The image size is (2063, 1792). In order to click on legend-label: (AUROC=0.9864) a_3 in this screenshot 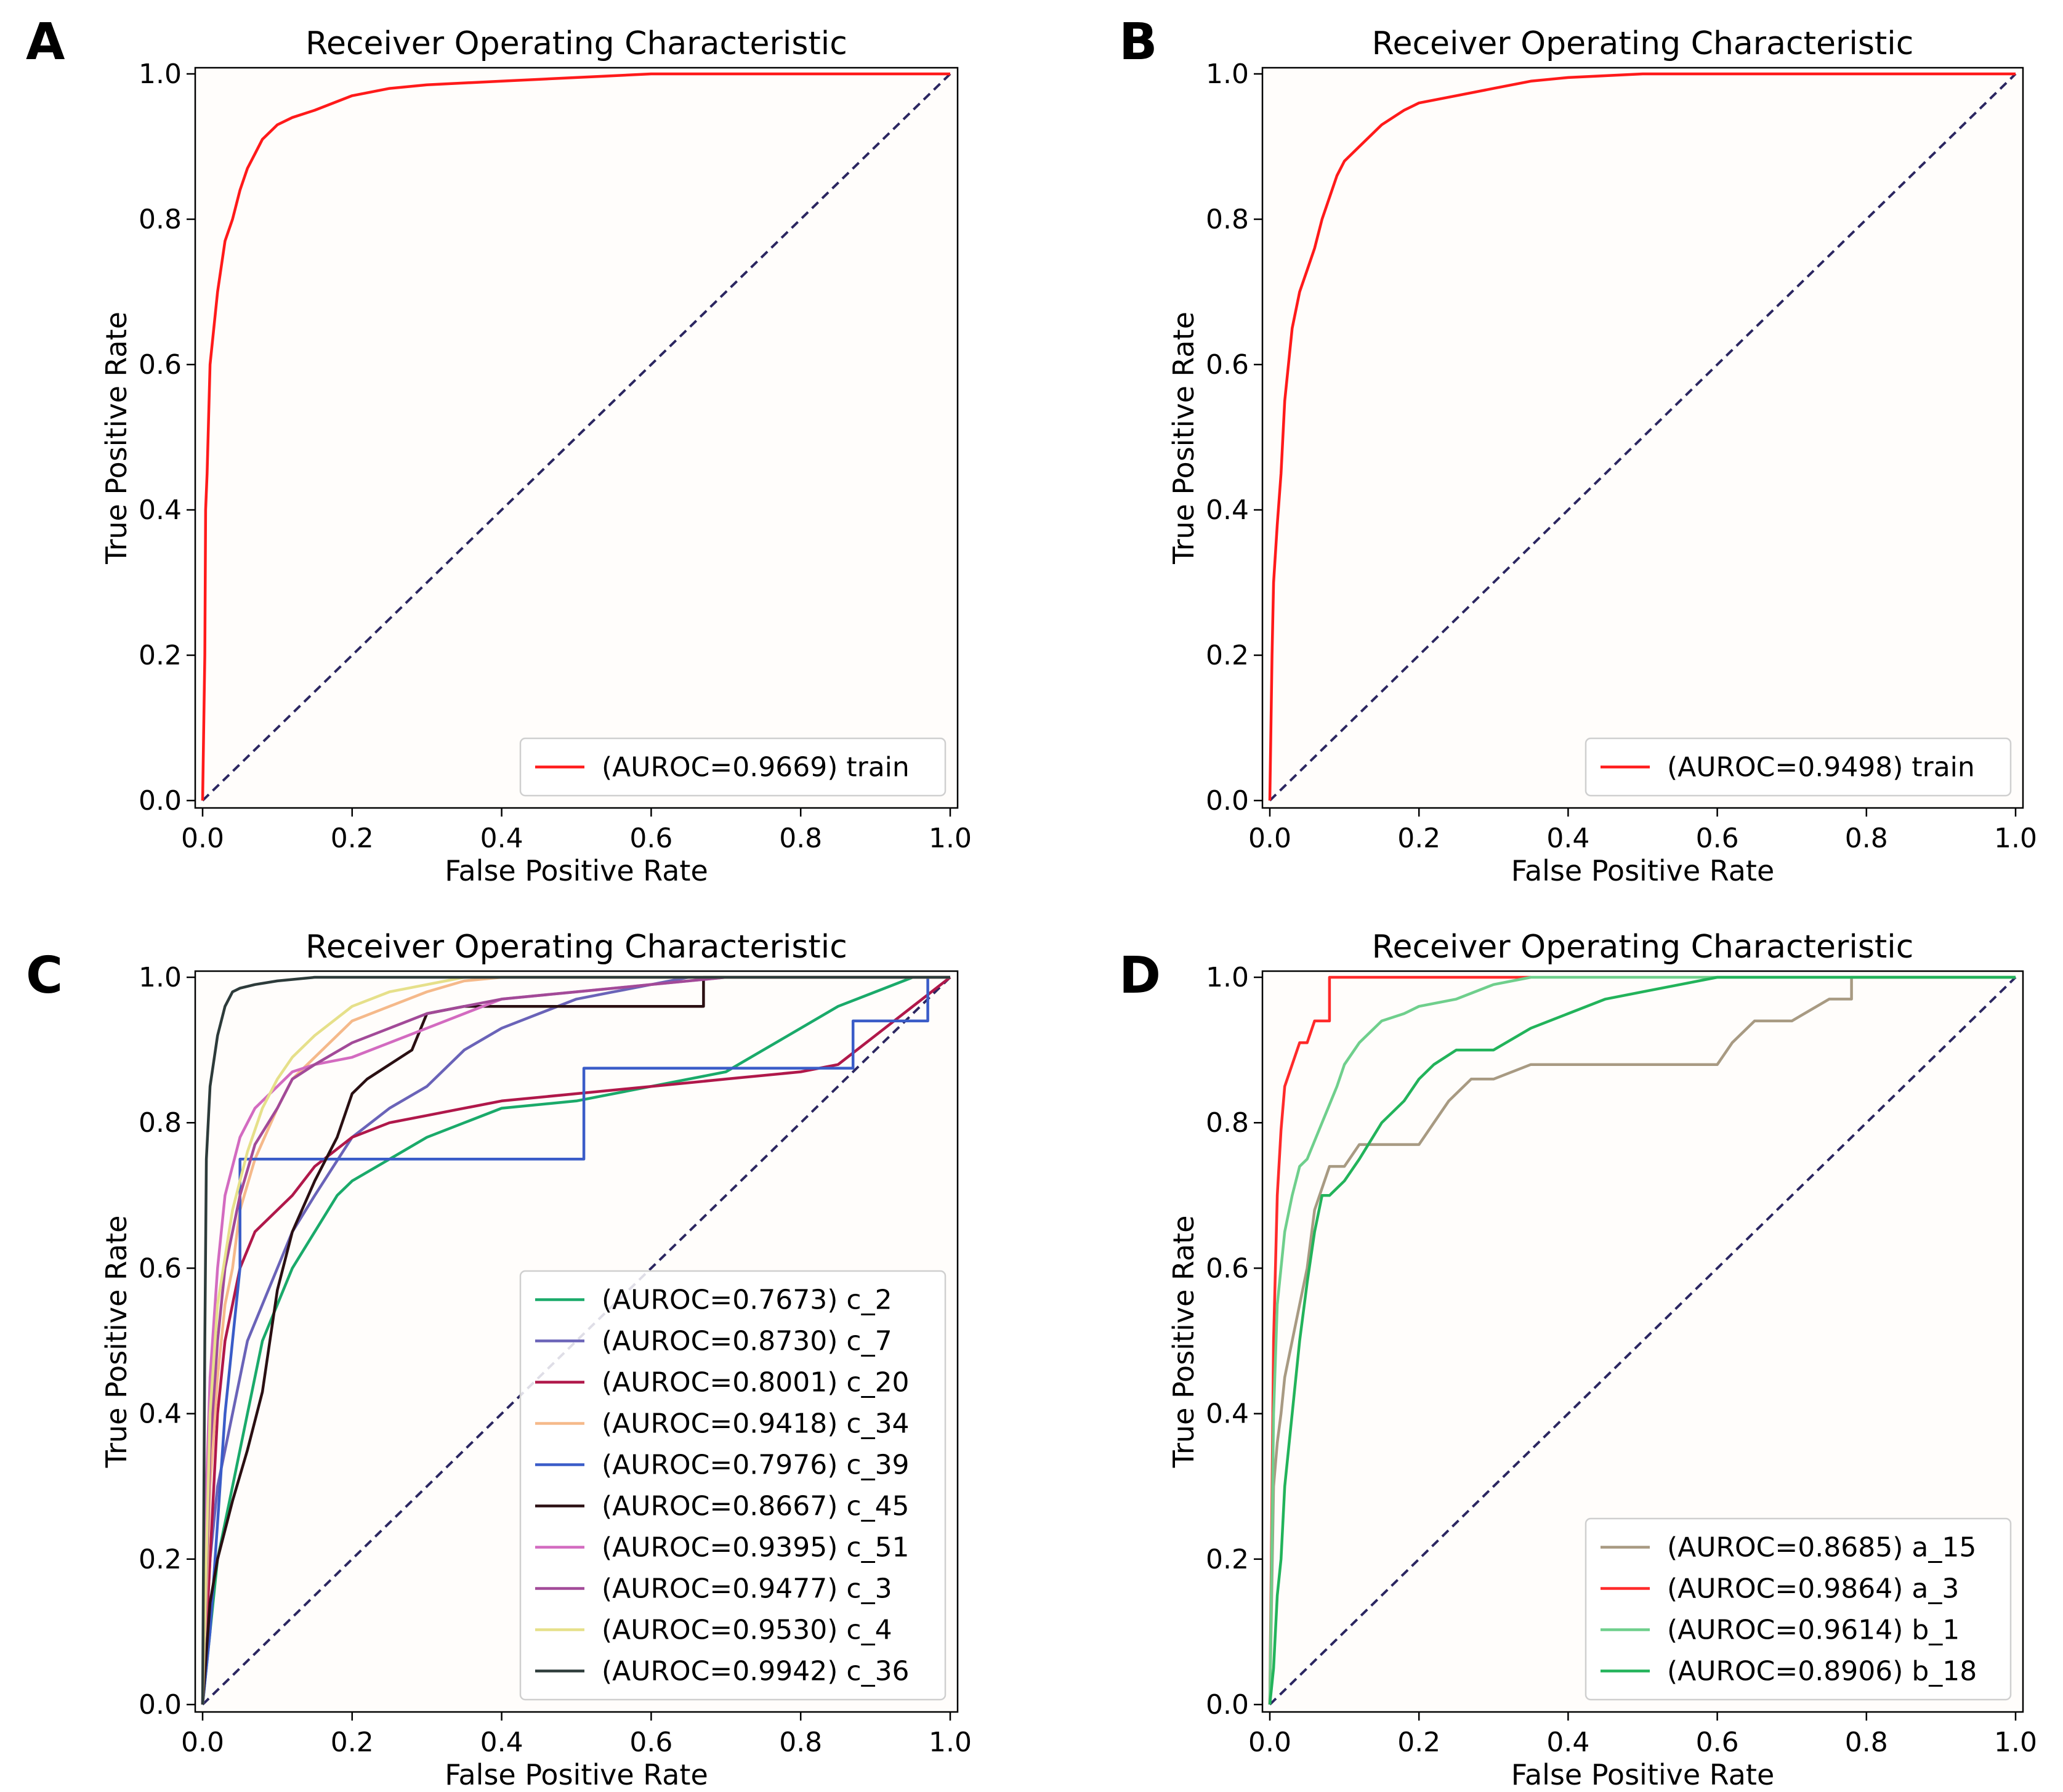, I will do `click(1813, 1589)`.